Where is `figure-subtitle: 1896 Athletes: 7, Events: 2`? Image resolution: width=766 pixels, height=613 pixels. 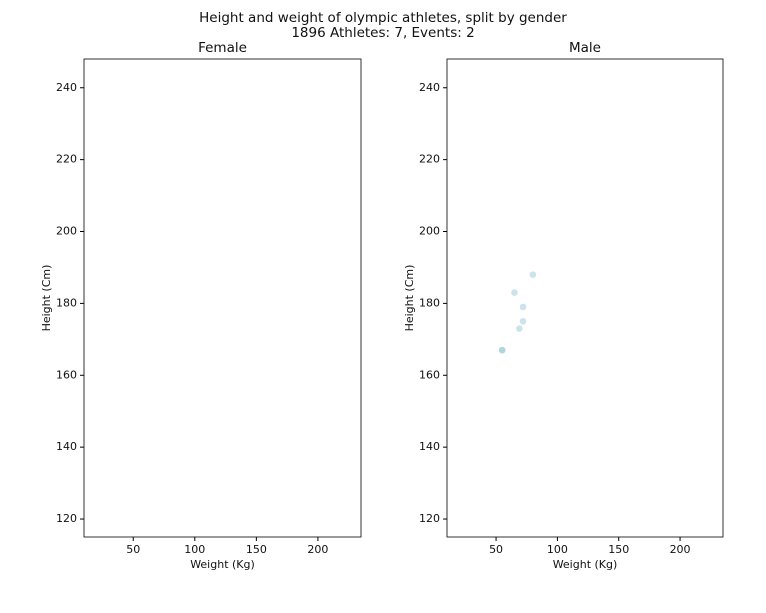
figure-subtitle: 1896 Athletes: 7, Events: 2 is located at coordinates (382, 33).